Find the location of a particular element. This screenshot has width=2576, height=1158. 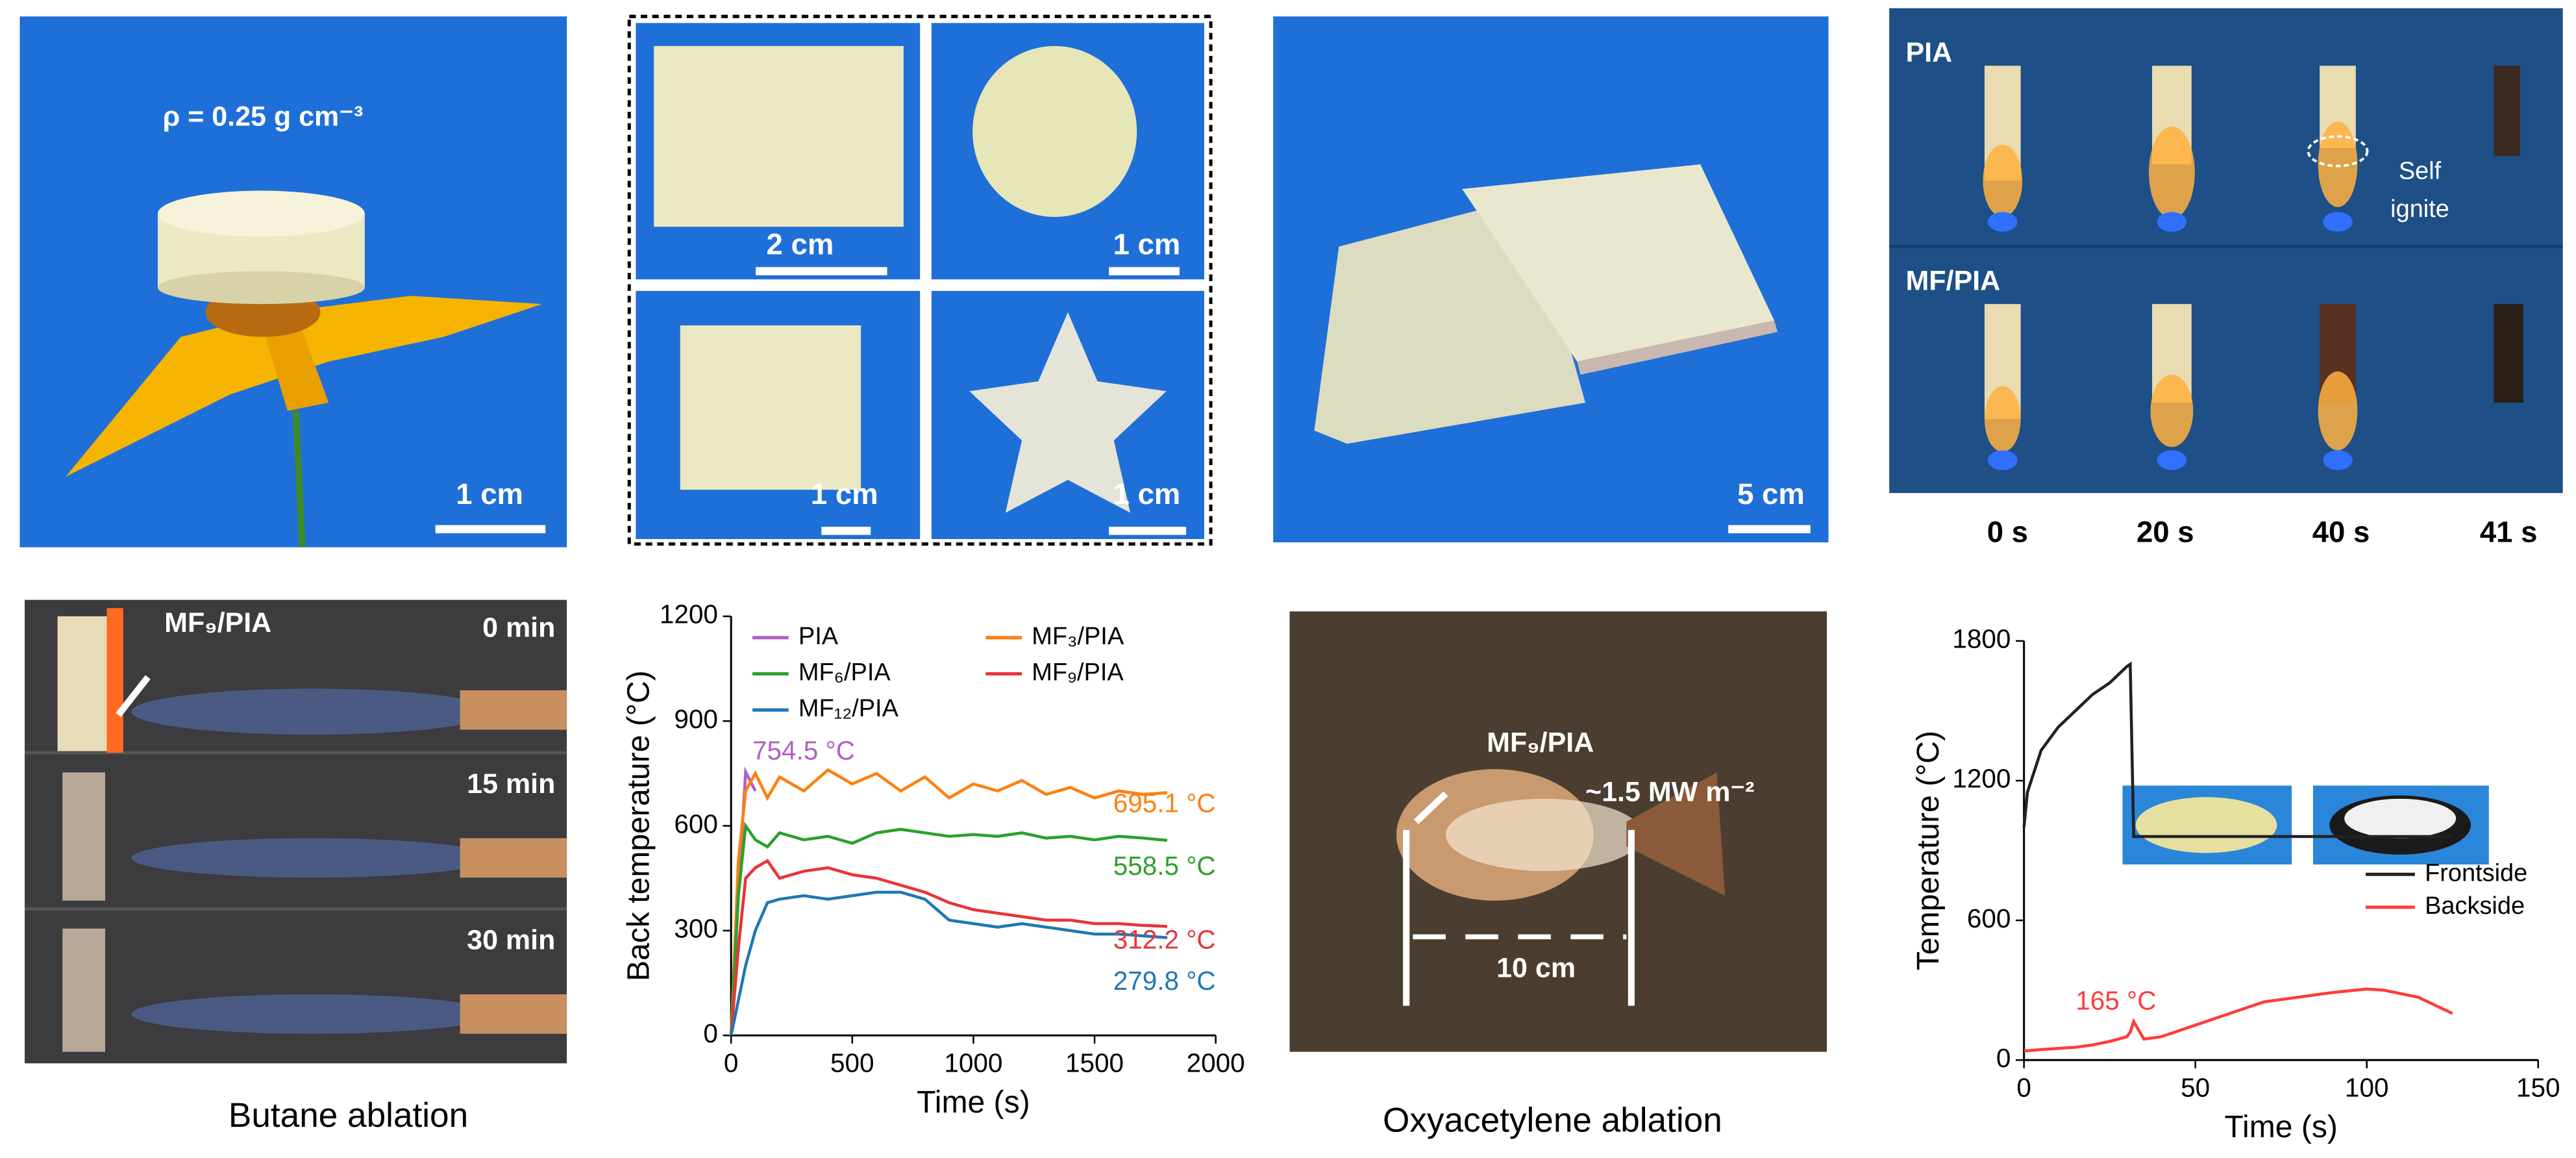

time-label: 41 s is located at coordinates (2509, 532).